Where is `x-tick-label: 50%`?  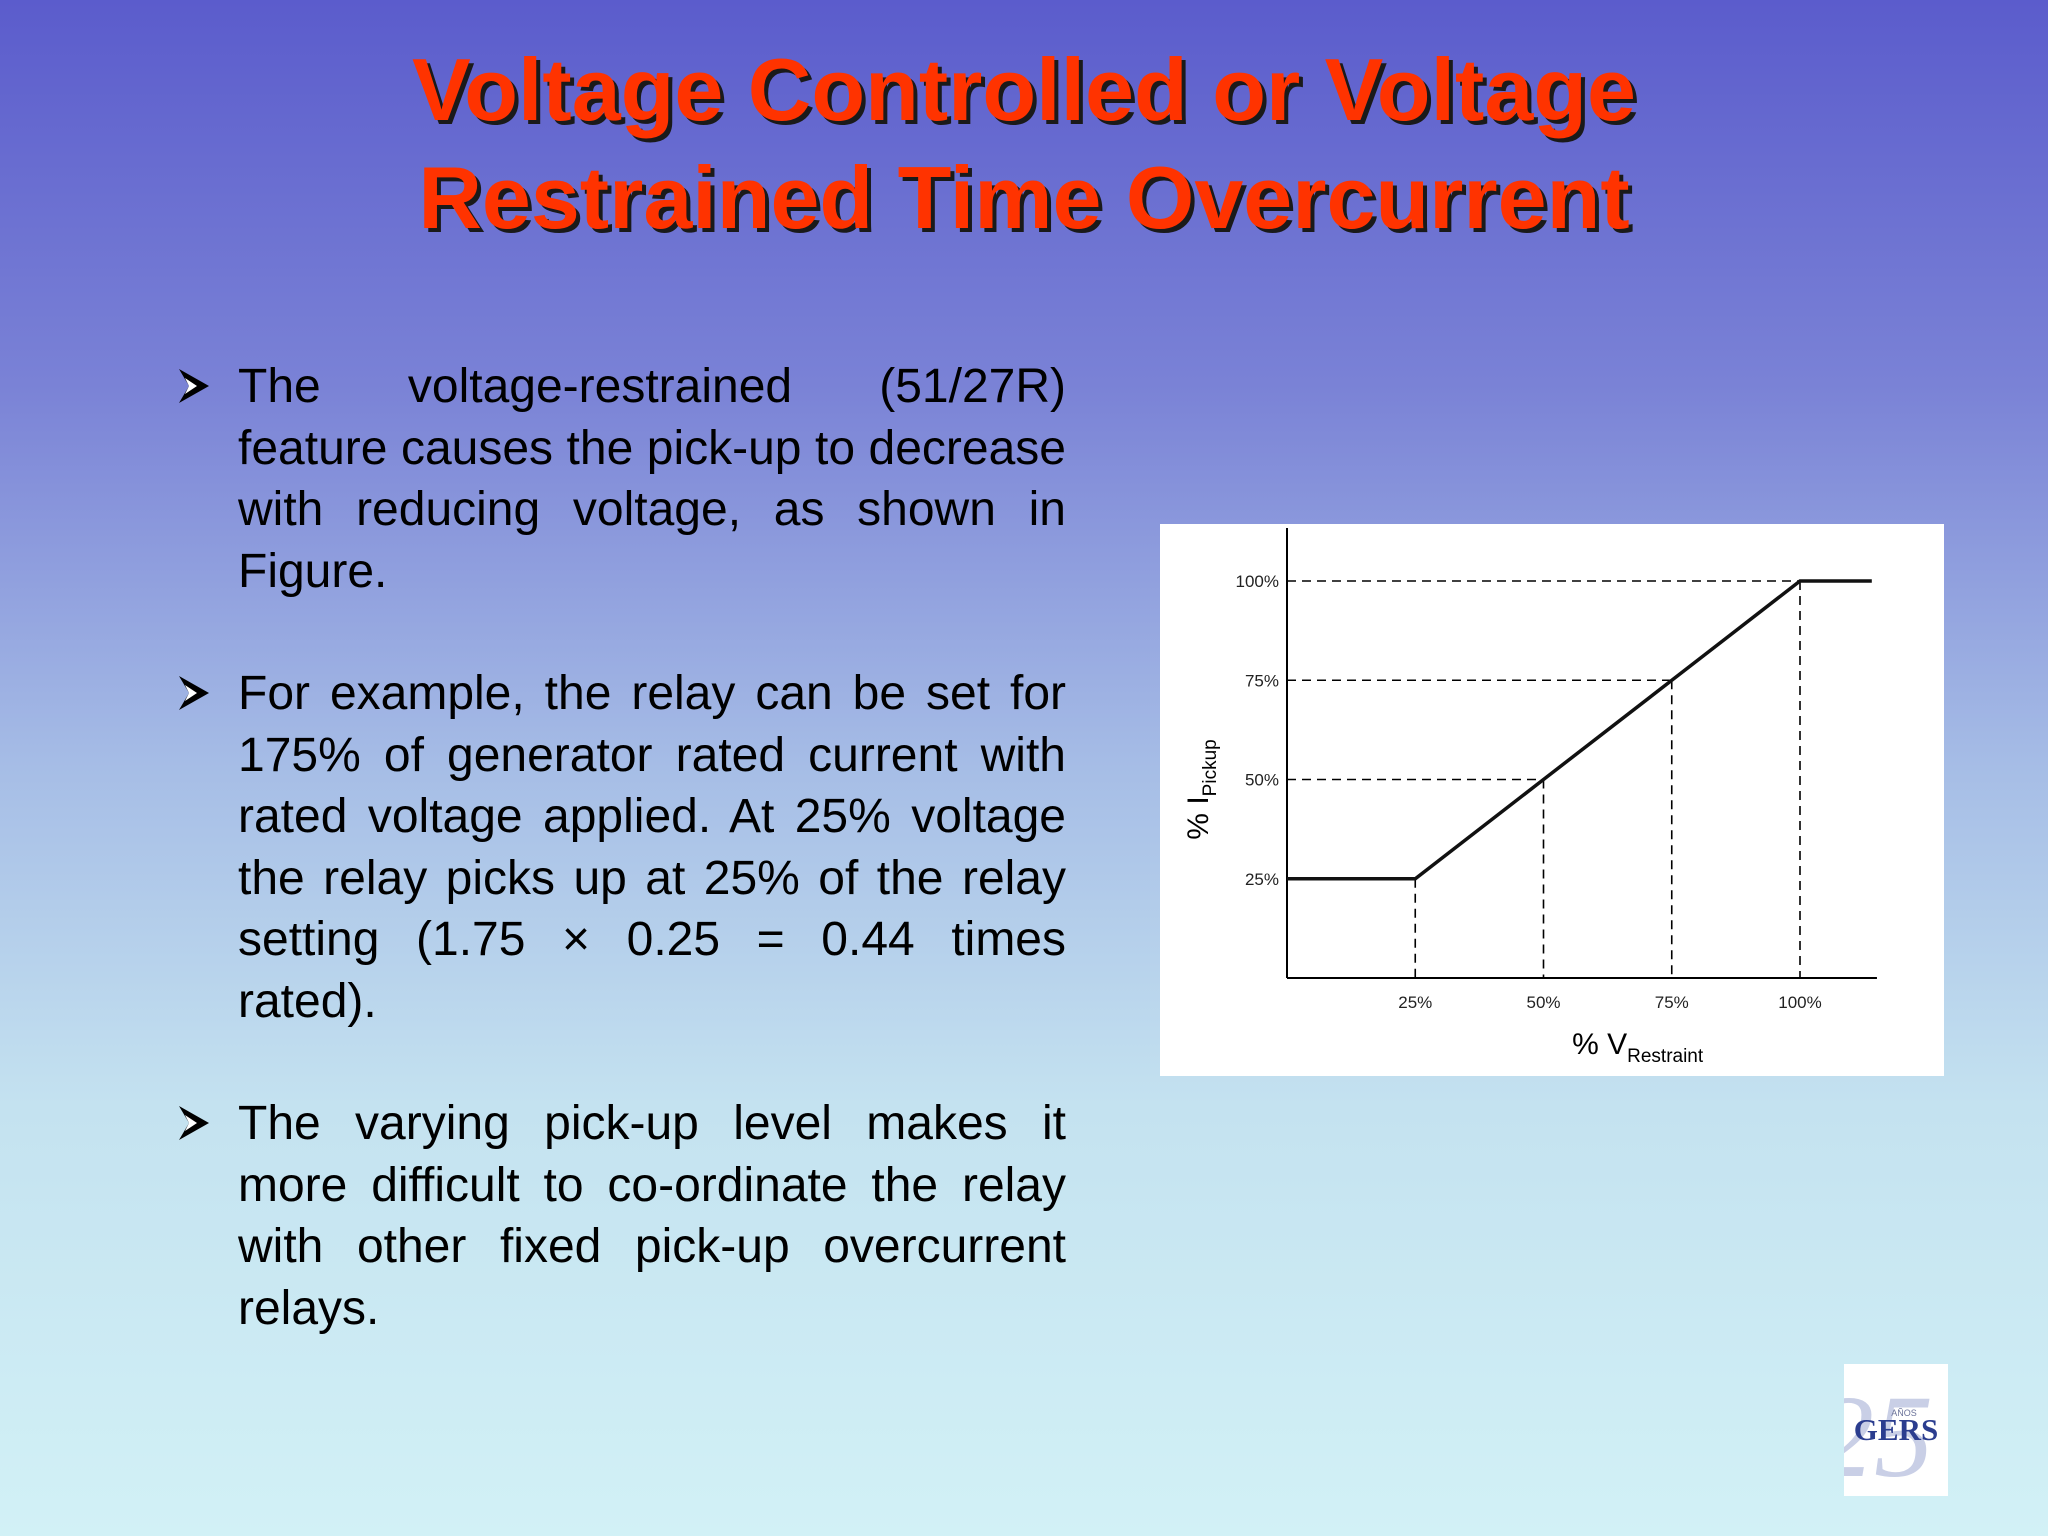 x-tick-label: 50% is located at coordinates (1543, 1002).